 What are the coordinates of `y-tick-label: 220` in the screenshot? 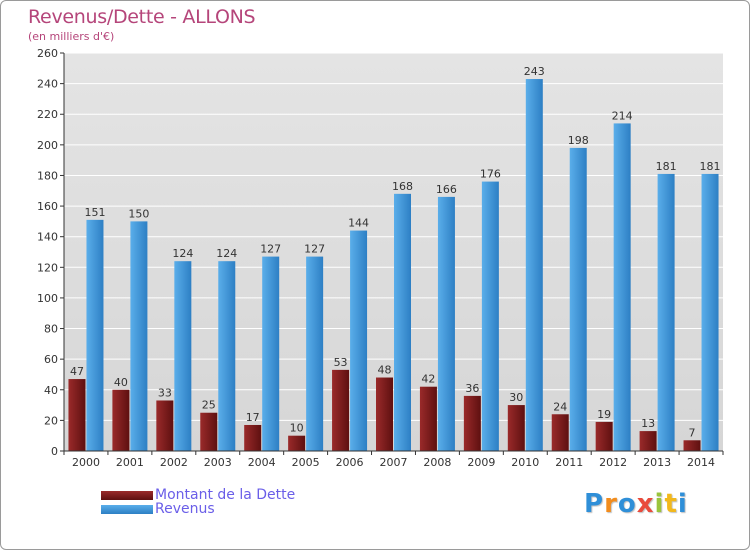 It's located at (47, 114).